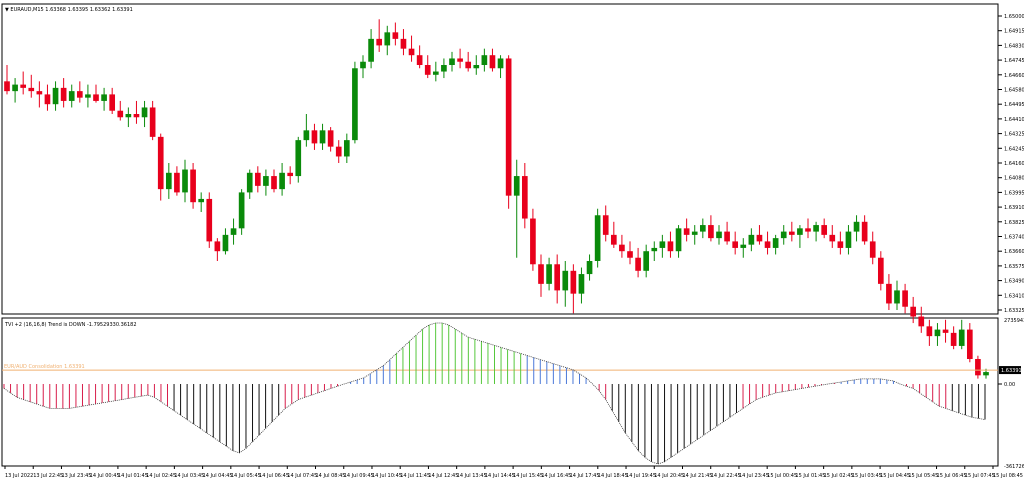 This screenshot has width=1024, height=481. I want to click on current-price-box, so click(1010, 370).